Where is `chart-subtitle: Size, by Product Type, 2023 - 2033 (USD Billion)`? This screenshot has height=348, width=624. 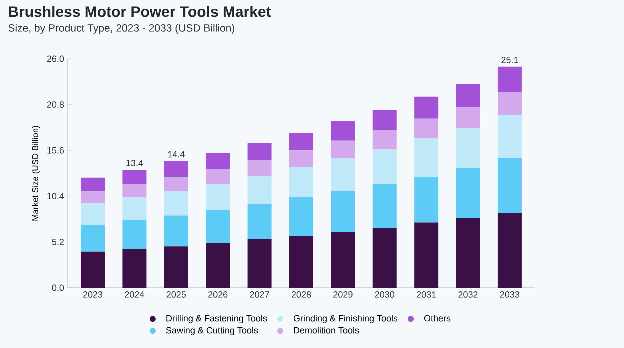 chart-subtitle: Size, by Product Type, 2023 - 2033 (USD Billion) is located at coordinates (121, 29).